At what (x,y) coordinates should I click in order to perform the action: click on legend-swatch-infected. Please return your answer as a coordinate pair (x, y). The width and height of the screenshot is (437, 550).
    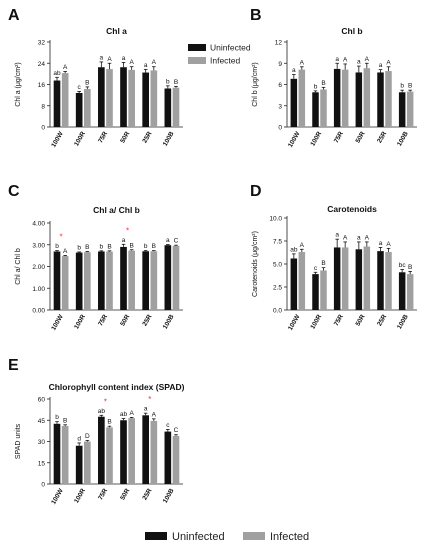
    Looking at the image, I should click on (197, 60).